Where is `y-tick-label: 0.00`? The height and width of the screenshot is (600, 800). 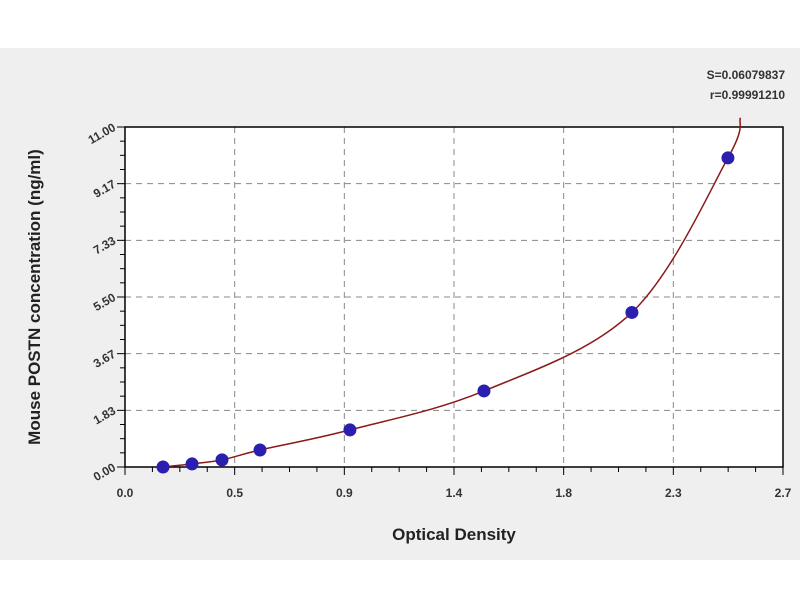
y-tick-label: 0.00 is located at coordinates (105, 472).